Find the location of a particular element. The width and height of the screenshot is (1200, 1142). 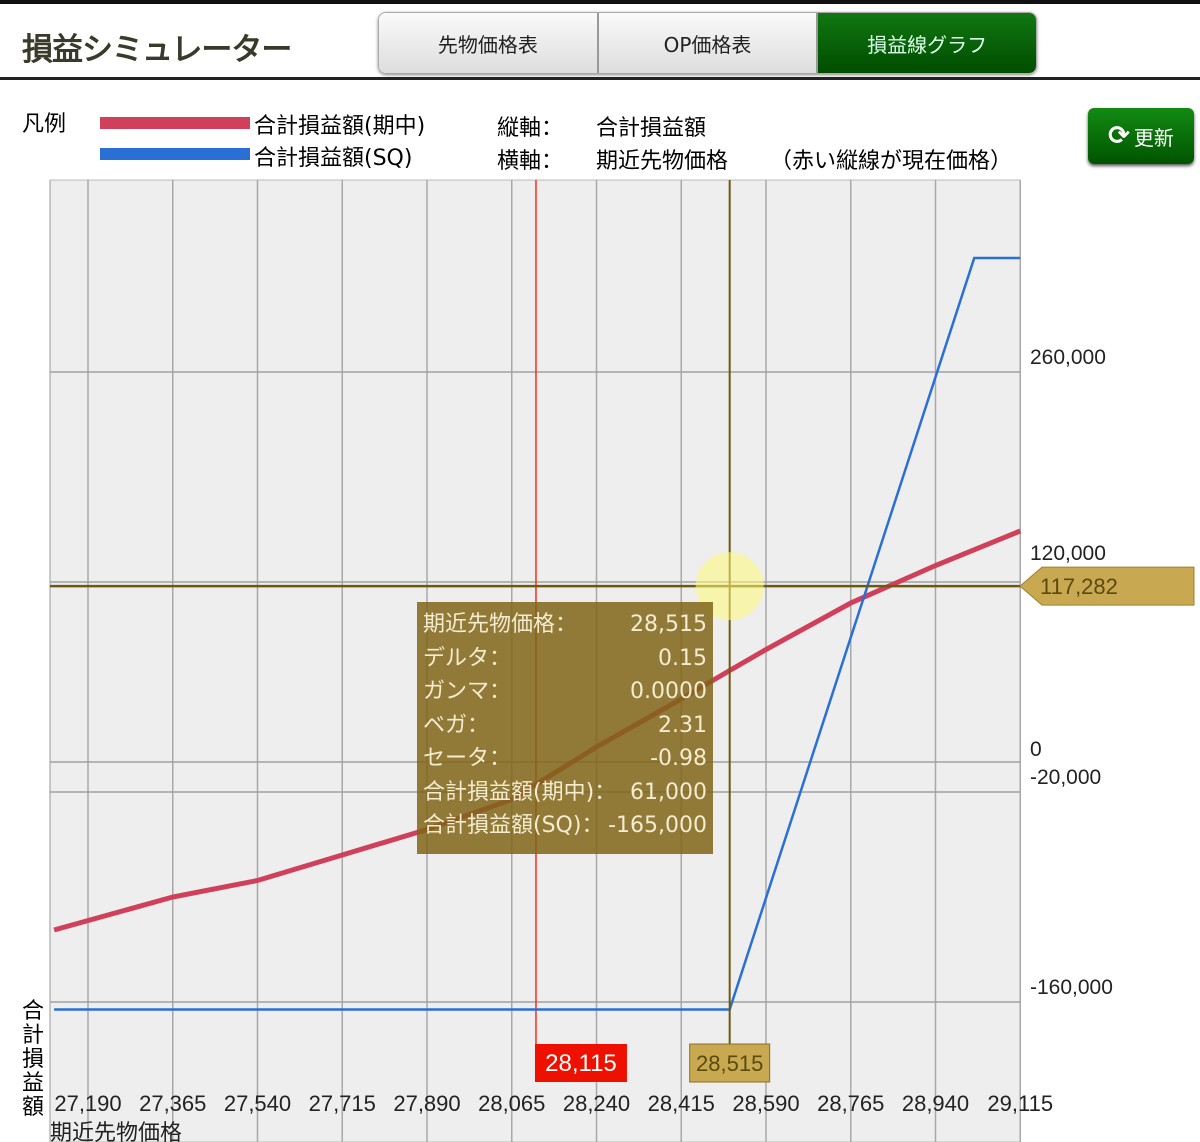

x-tick-label: 28,940 is located at coordinates (935, 1103).